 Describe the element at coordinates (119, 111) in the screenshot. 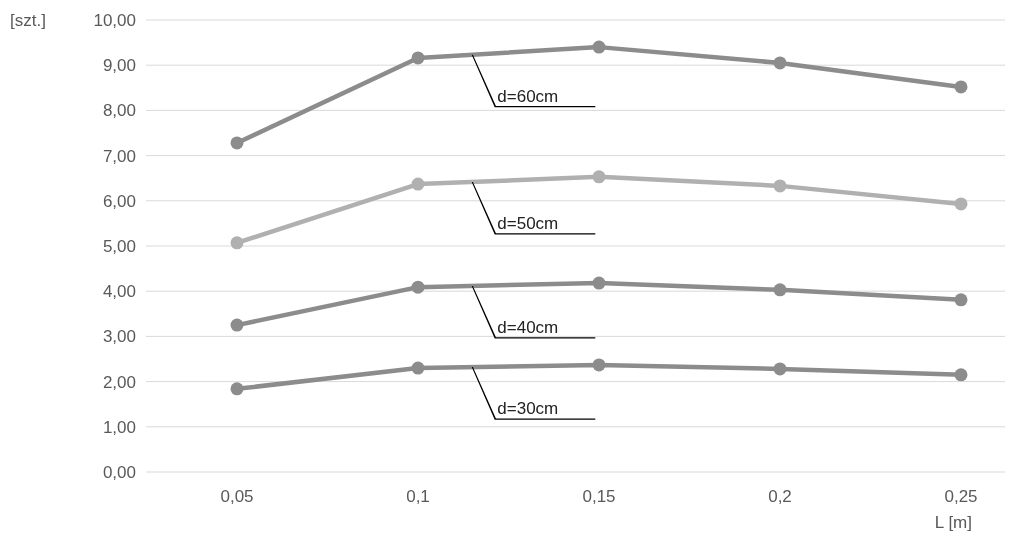

I see `y-tick-label: 8,00` at that location.